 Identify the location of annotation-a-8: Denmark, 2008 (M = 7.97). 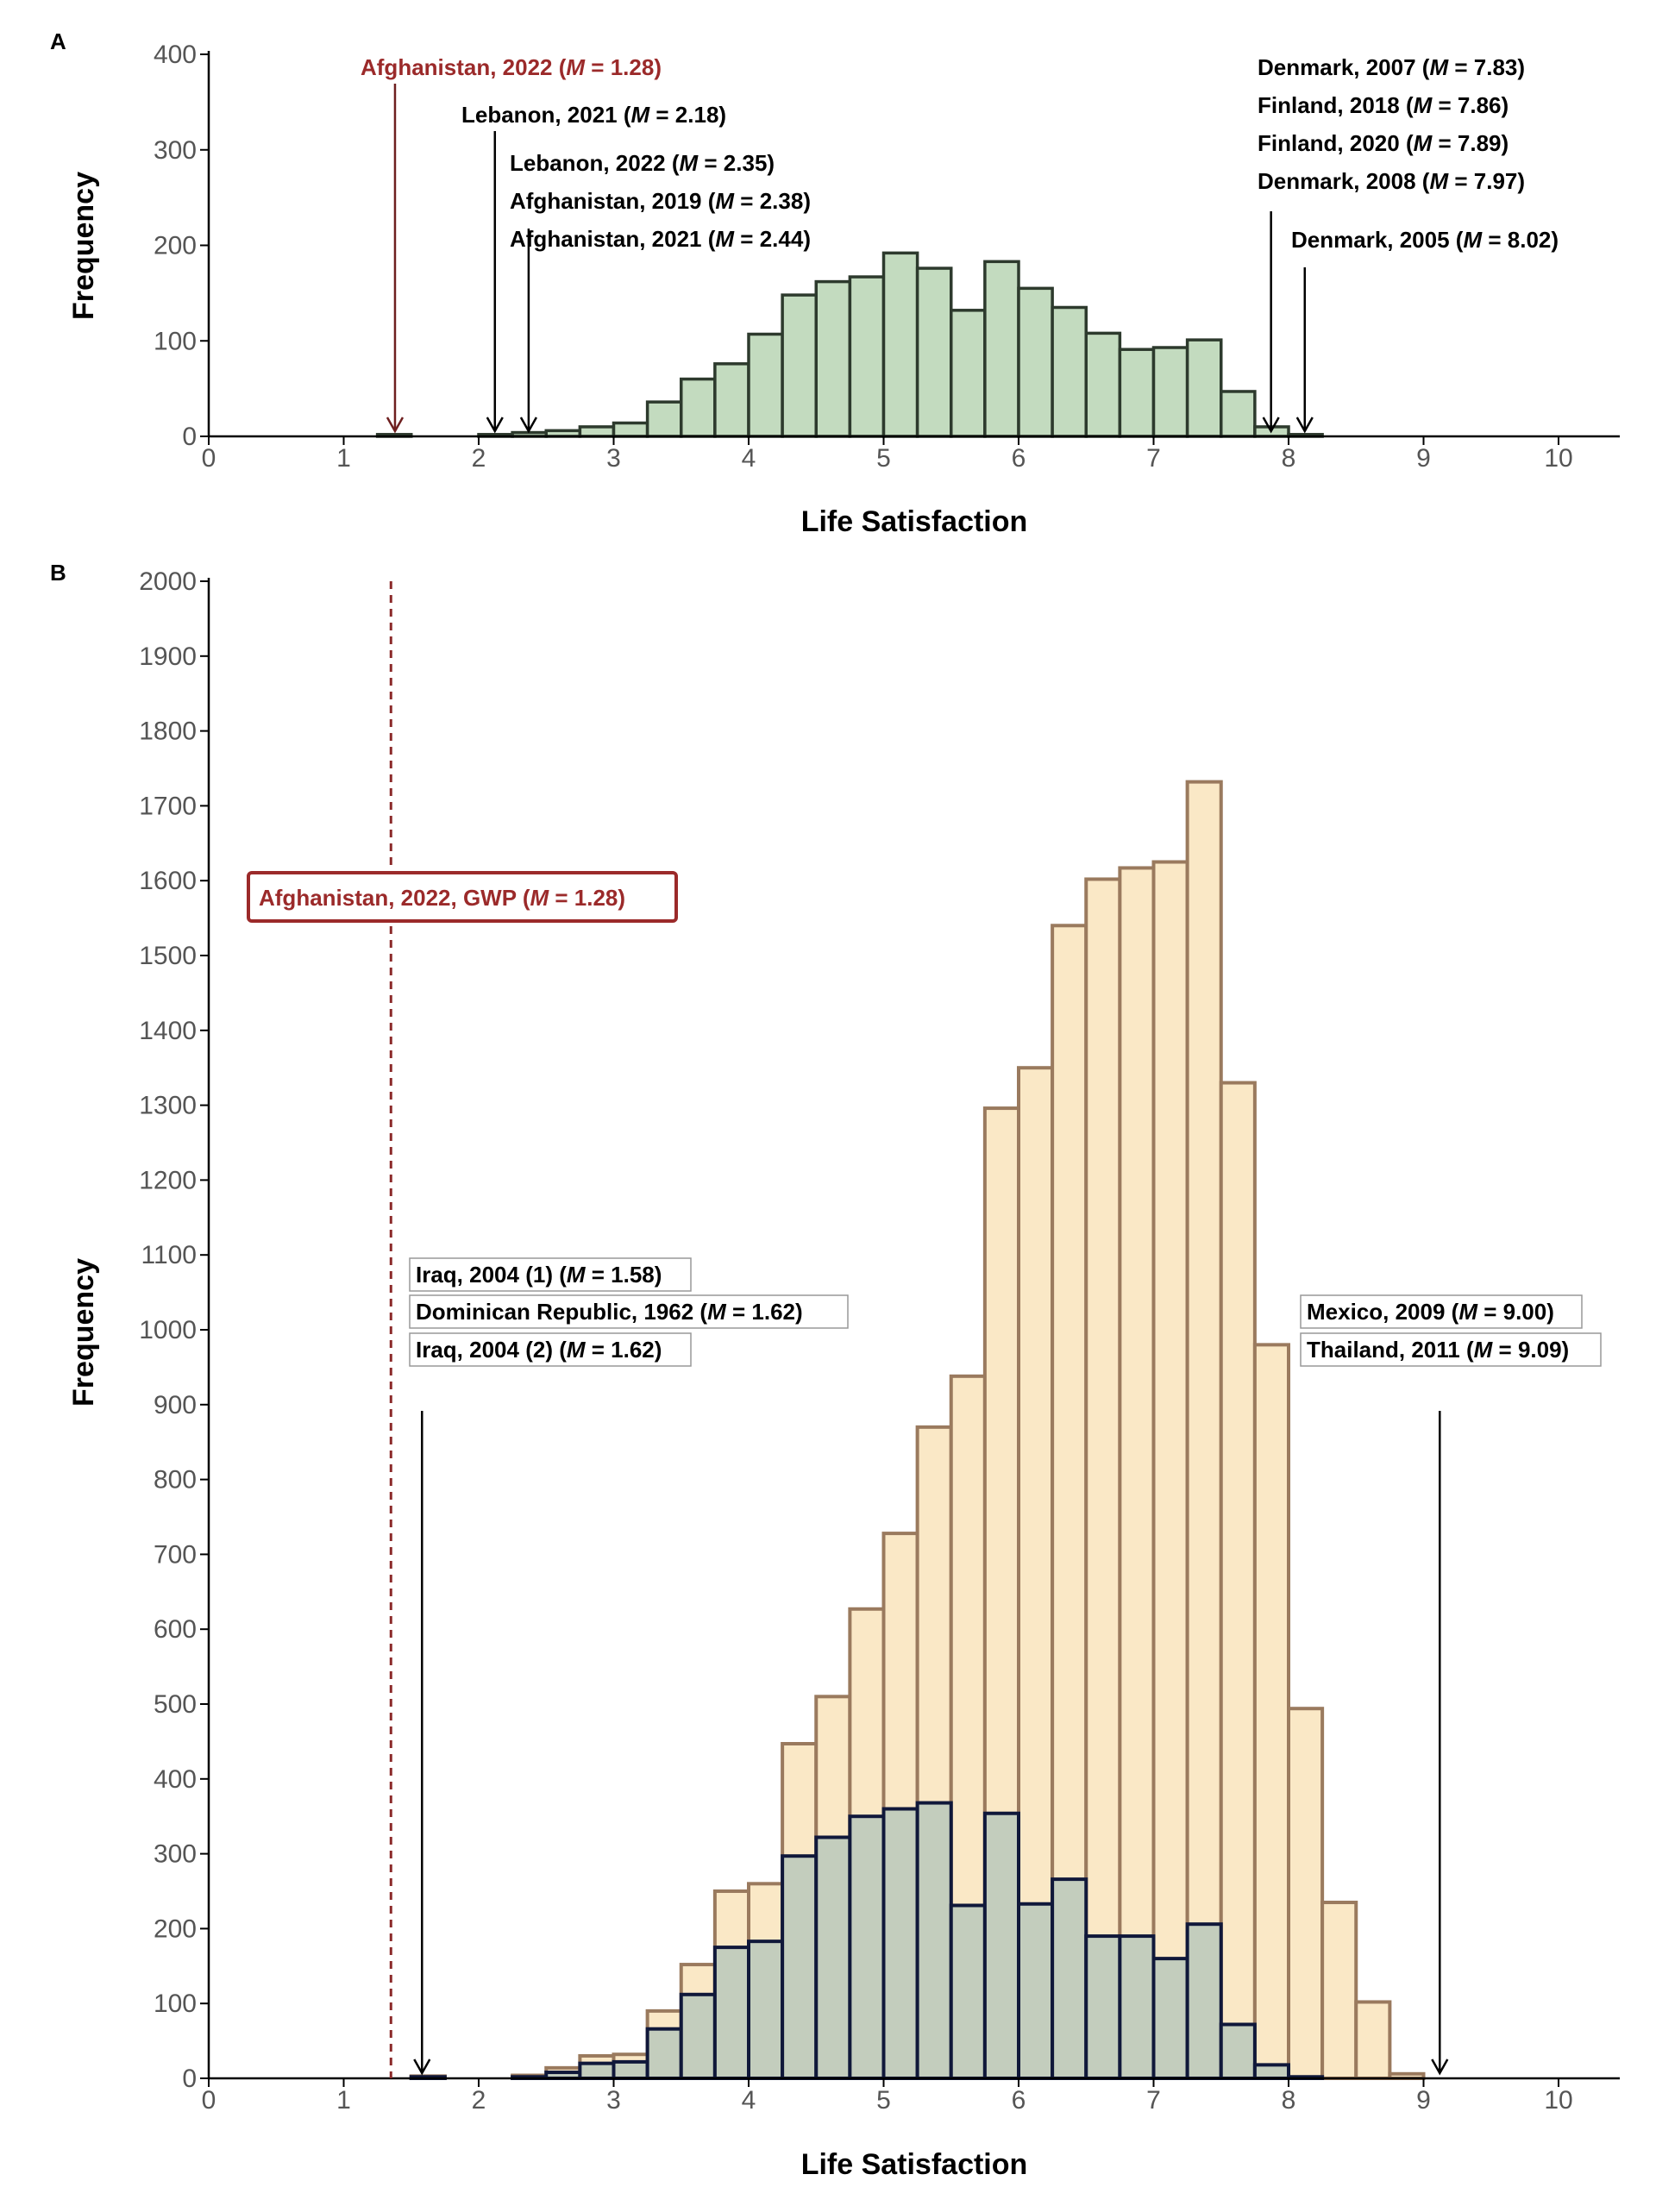
(1392, 181).